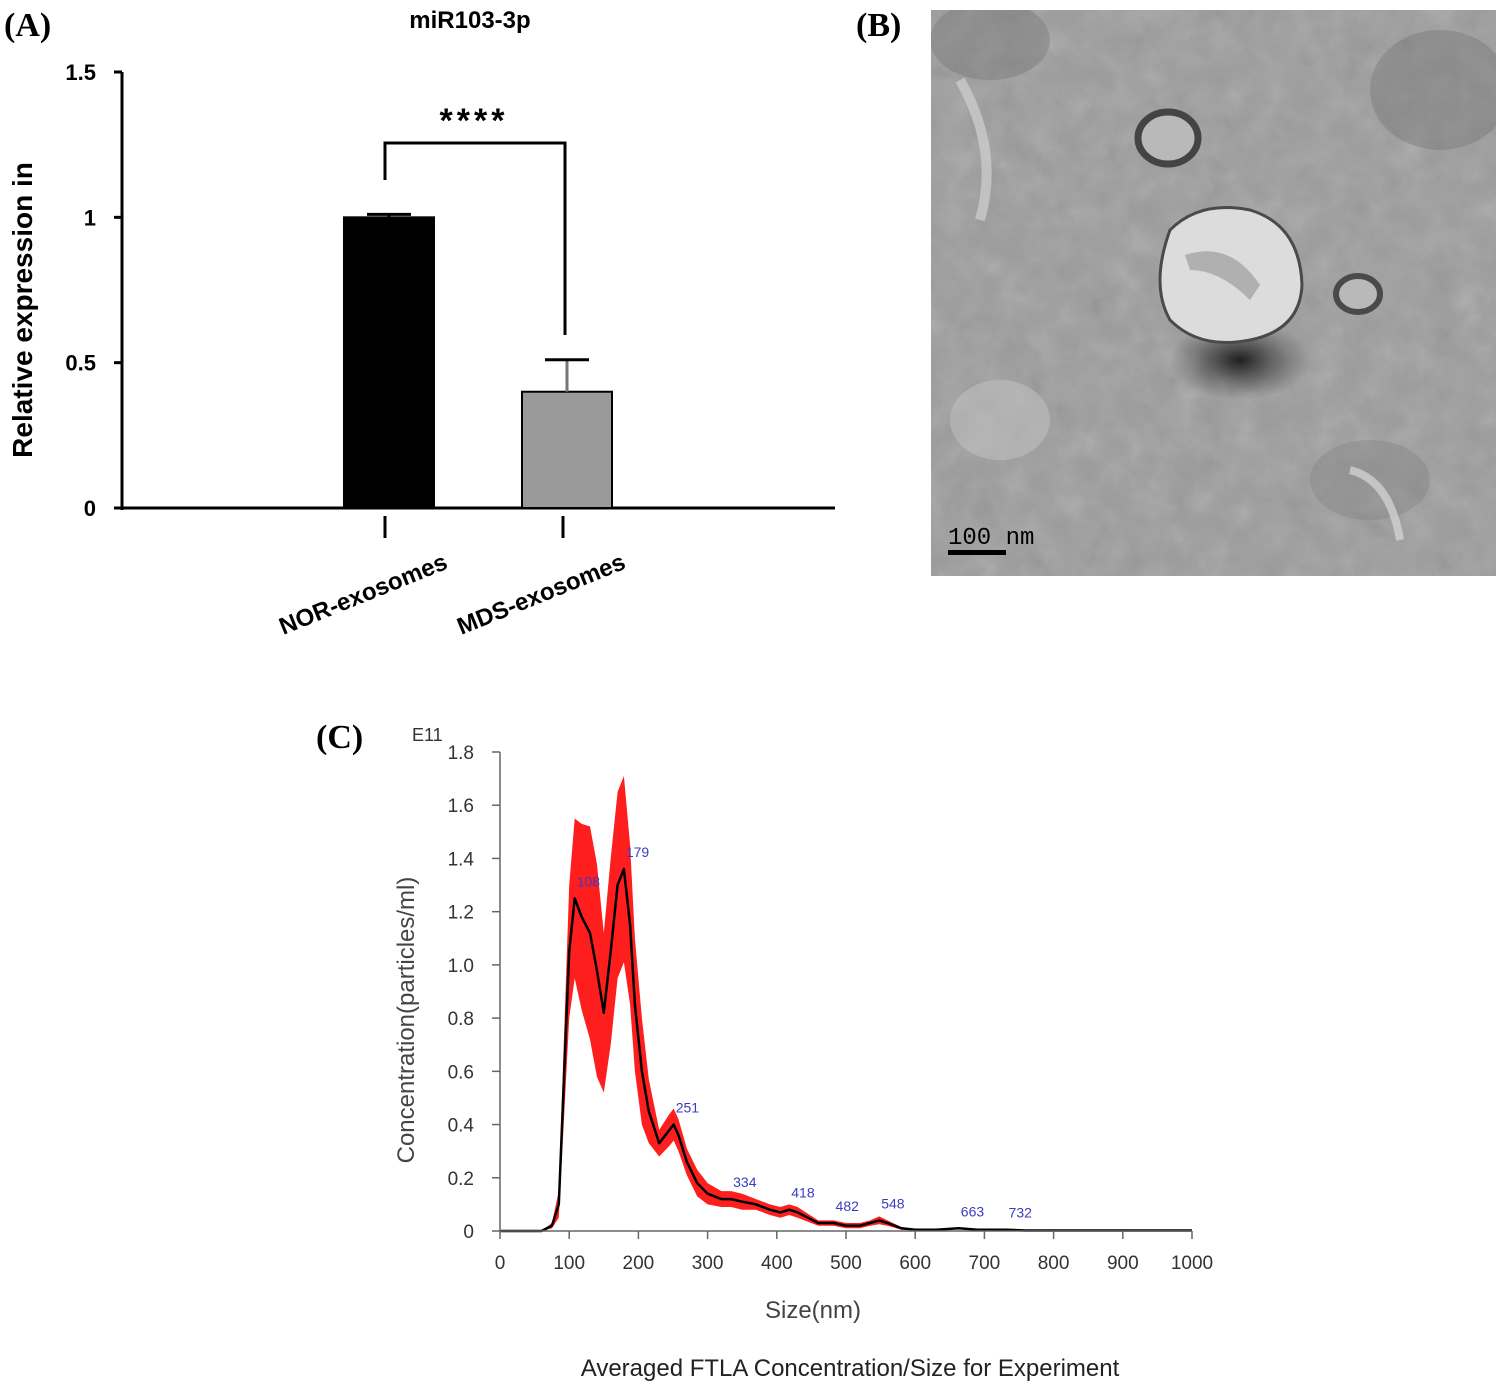  I want to click on panel-label-b: (B), so click(878, 25).